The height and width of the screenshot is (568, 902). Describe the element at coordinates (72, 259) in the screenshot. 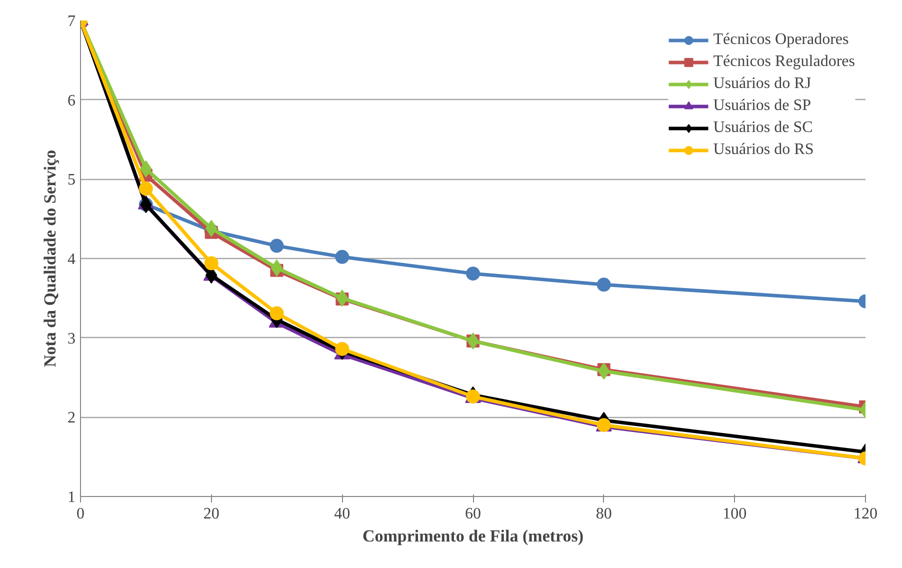

I see `y-tick-label: 4` at that location.